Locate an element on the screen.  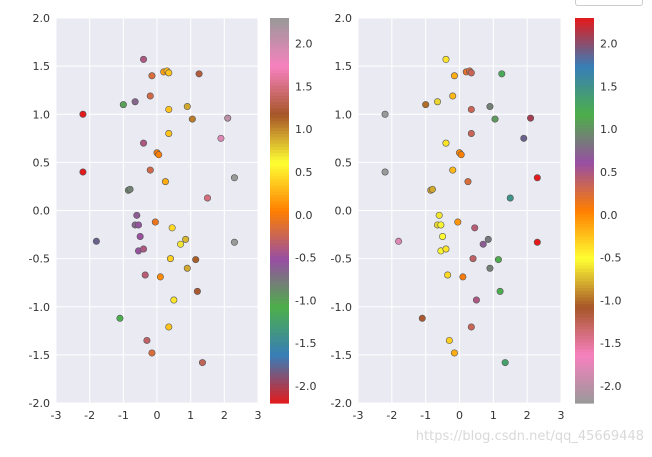
right-colorbar: 2.0 1.5 1.0 0.5 0.0 -0.5 -1.0 -1.5 -2.0 is located at coordinates (598, 211).